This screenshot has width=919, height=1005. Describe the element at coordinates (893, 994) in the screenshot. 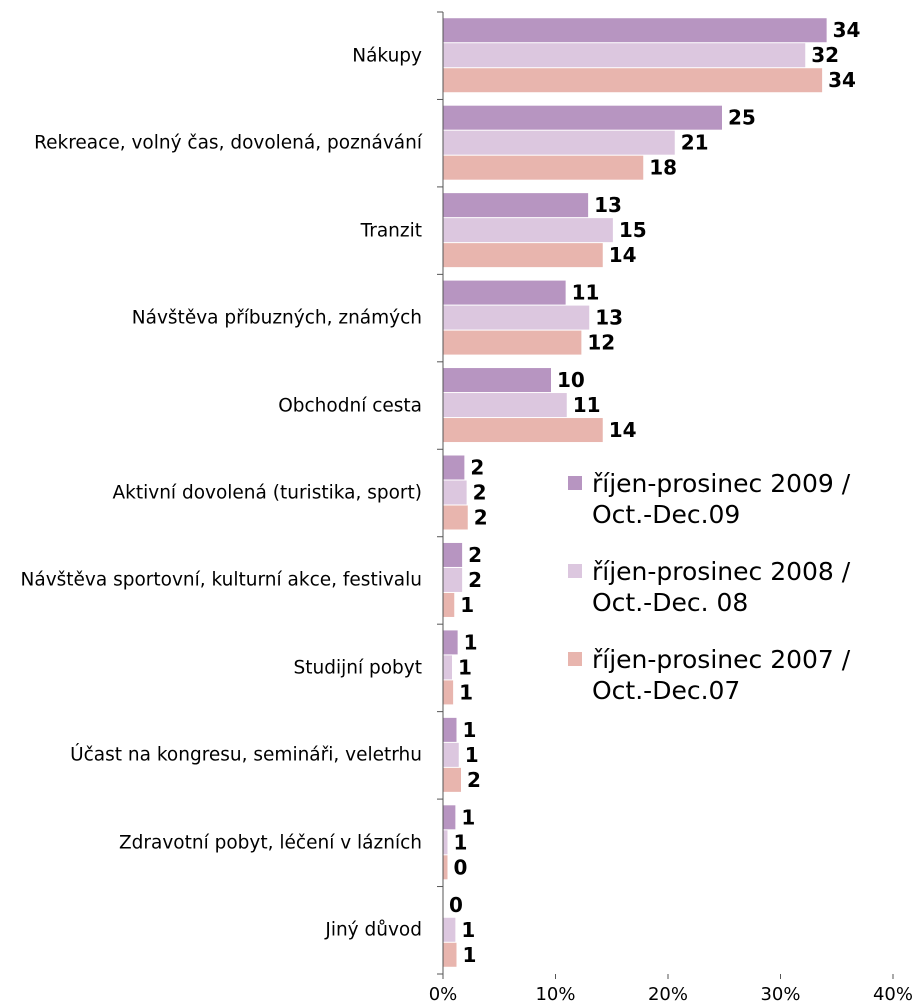

I see `x-tick-label: 40%` at that location.